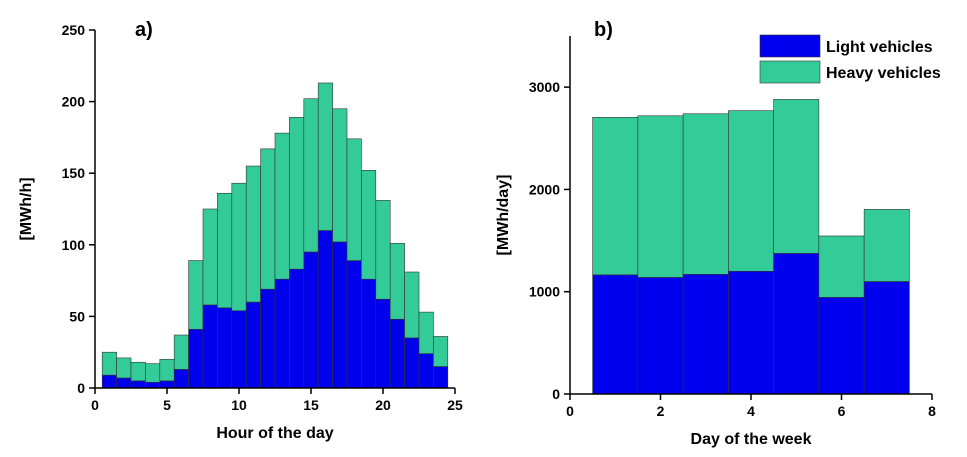 This screenshot has height=457, width=967. Describe the element at coordinates (883, 73) in the screenshot. I see `legend-label-heavy: Heavy vehicles` at that location.